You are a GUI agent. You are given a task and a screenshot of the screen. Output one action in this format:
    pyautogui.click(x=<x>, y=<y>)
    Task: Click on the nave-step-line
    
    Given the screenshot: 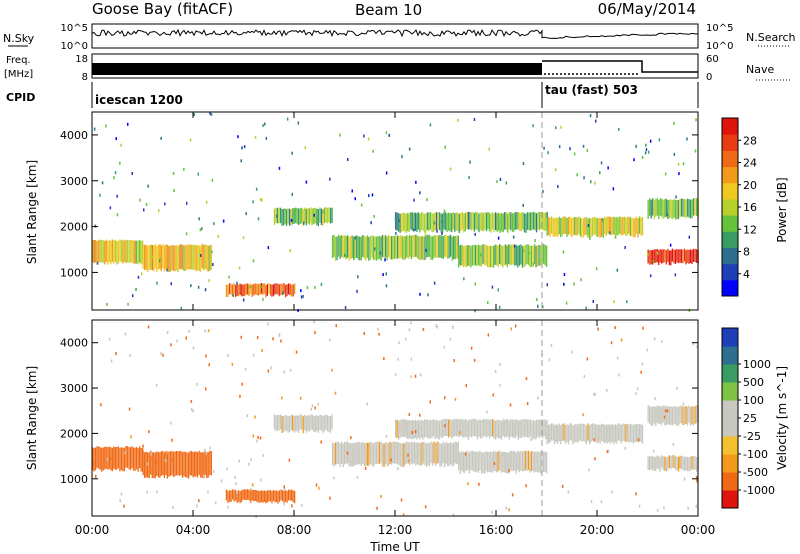 What is the action you would take?
    pyautogui.click(x=620, y=66)
    